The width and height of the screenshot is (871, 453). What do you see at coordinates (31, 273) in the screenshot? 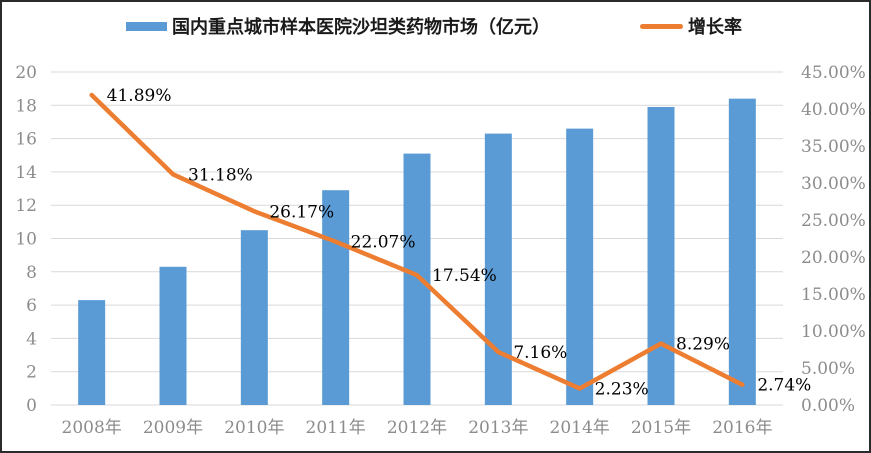
I see `left-axis-tick-label: 8` at bounding box center [31, 273].